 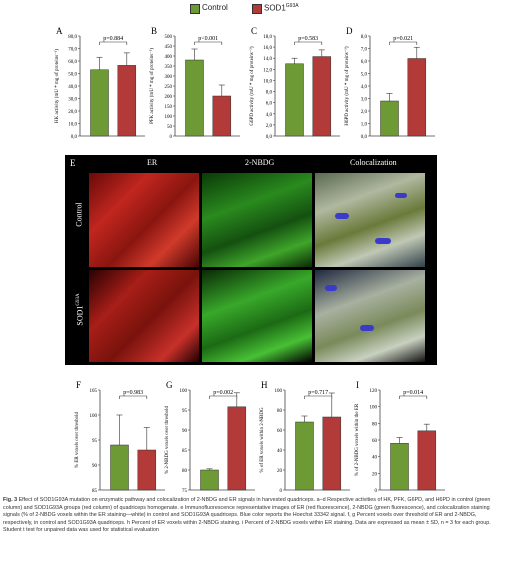 What do you see at coordinates (152, 86) in the screenshot?
I see `y-axis-label: PFK activity (mU * mg of proteins⁻¹)` at bounding box center [152, 86].